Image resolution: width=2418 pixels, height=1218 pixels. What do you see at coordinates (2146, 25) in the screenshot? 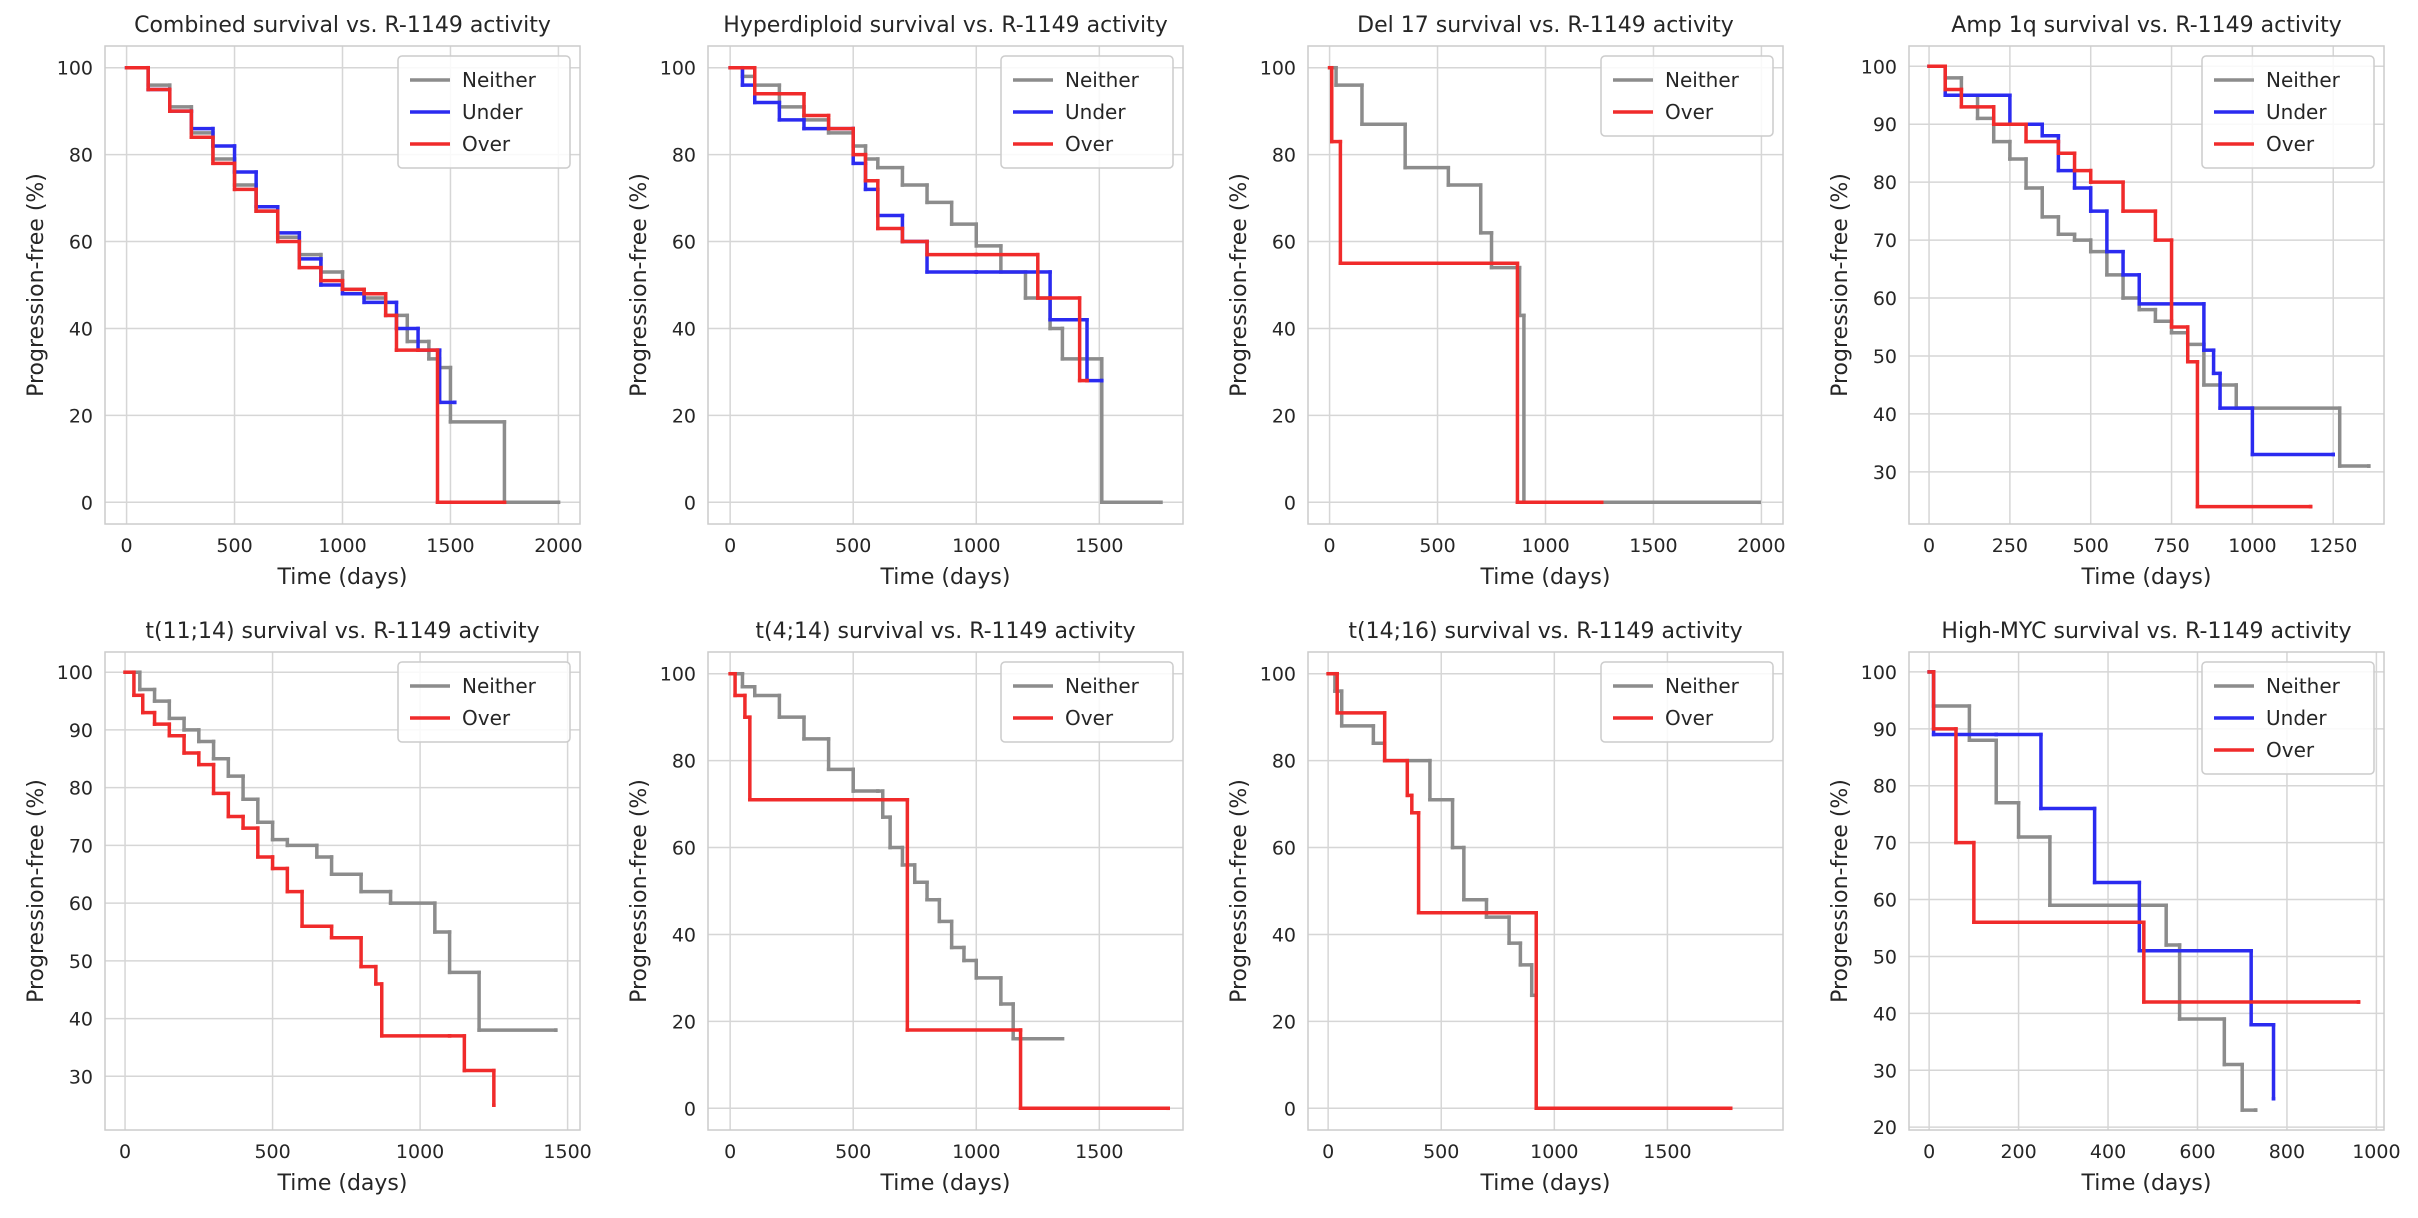
I see `chart-title: Amp 1q survival vs. R-1149 activity` at bounding box center [2146, 25].